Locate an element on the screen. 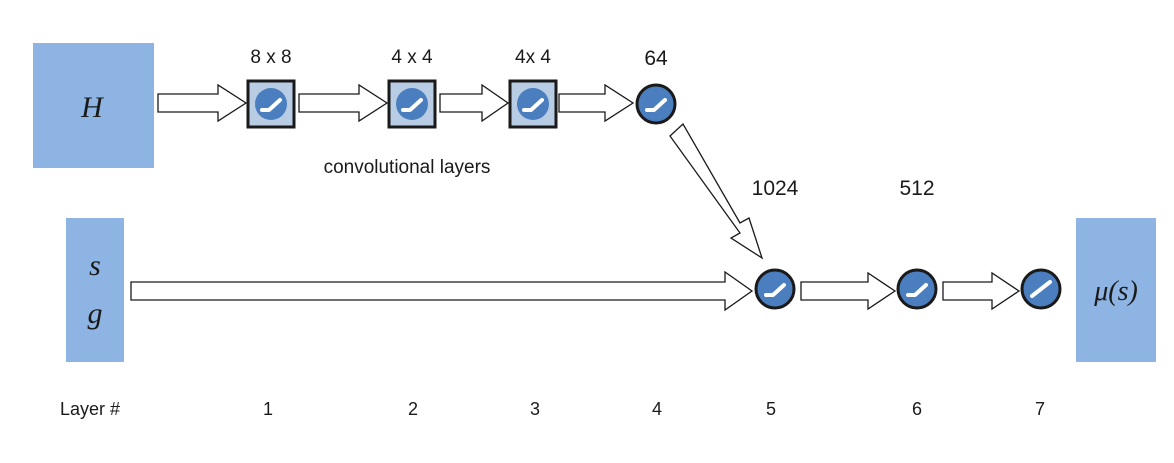 Image resolution: width=1174 pixels, height=463 pixels. arrow-layer4-to-layer5 is located at coordinates (716, 191).